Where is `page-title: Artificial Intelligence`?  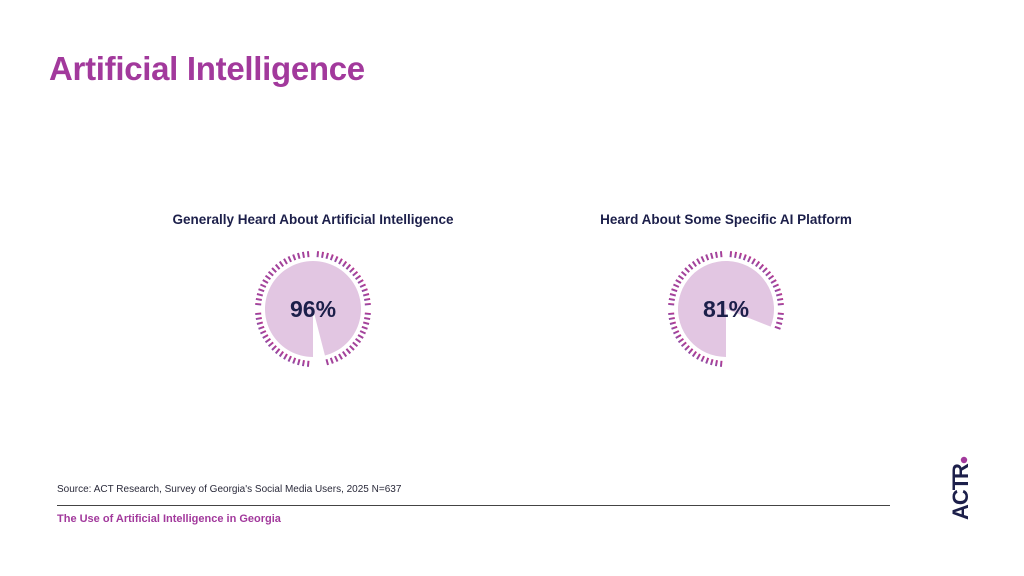
page-title: Artificial Intelligence is located at coordinates (207, 68).